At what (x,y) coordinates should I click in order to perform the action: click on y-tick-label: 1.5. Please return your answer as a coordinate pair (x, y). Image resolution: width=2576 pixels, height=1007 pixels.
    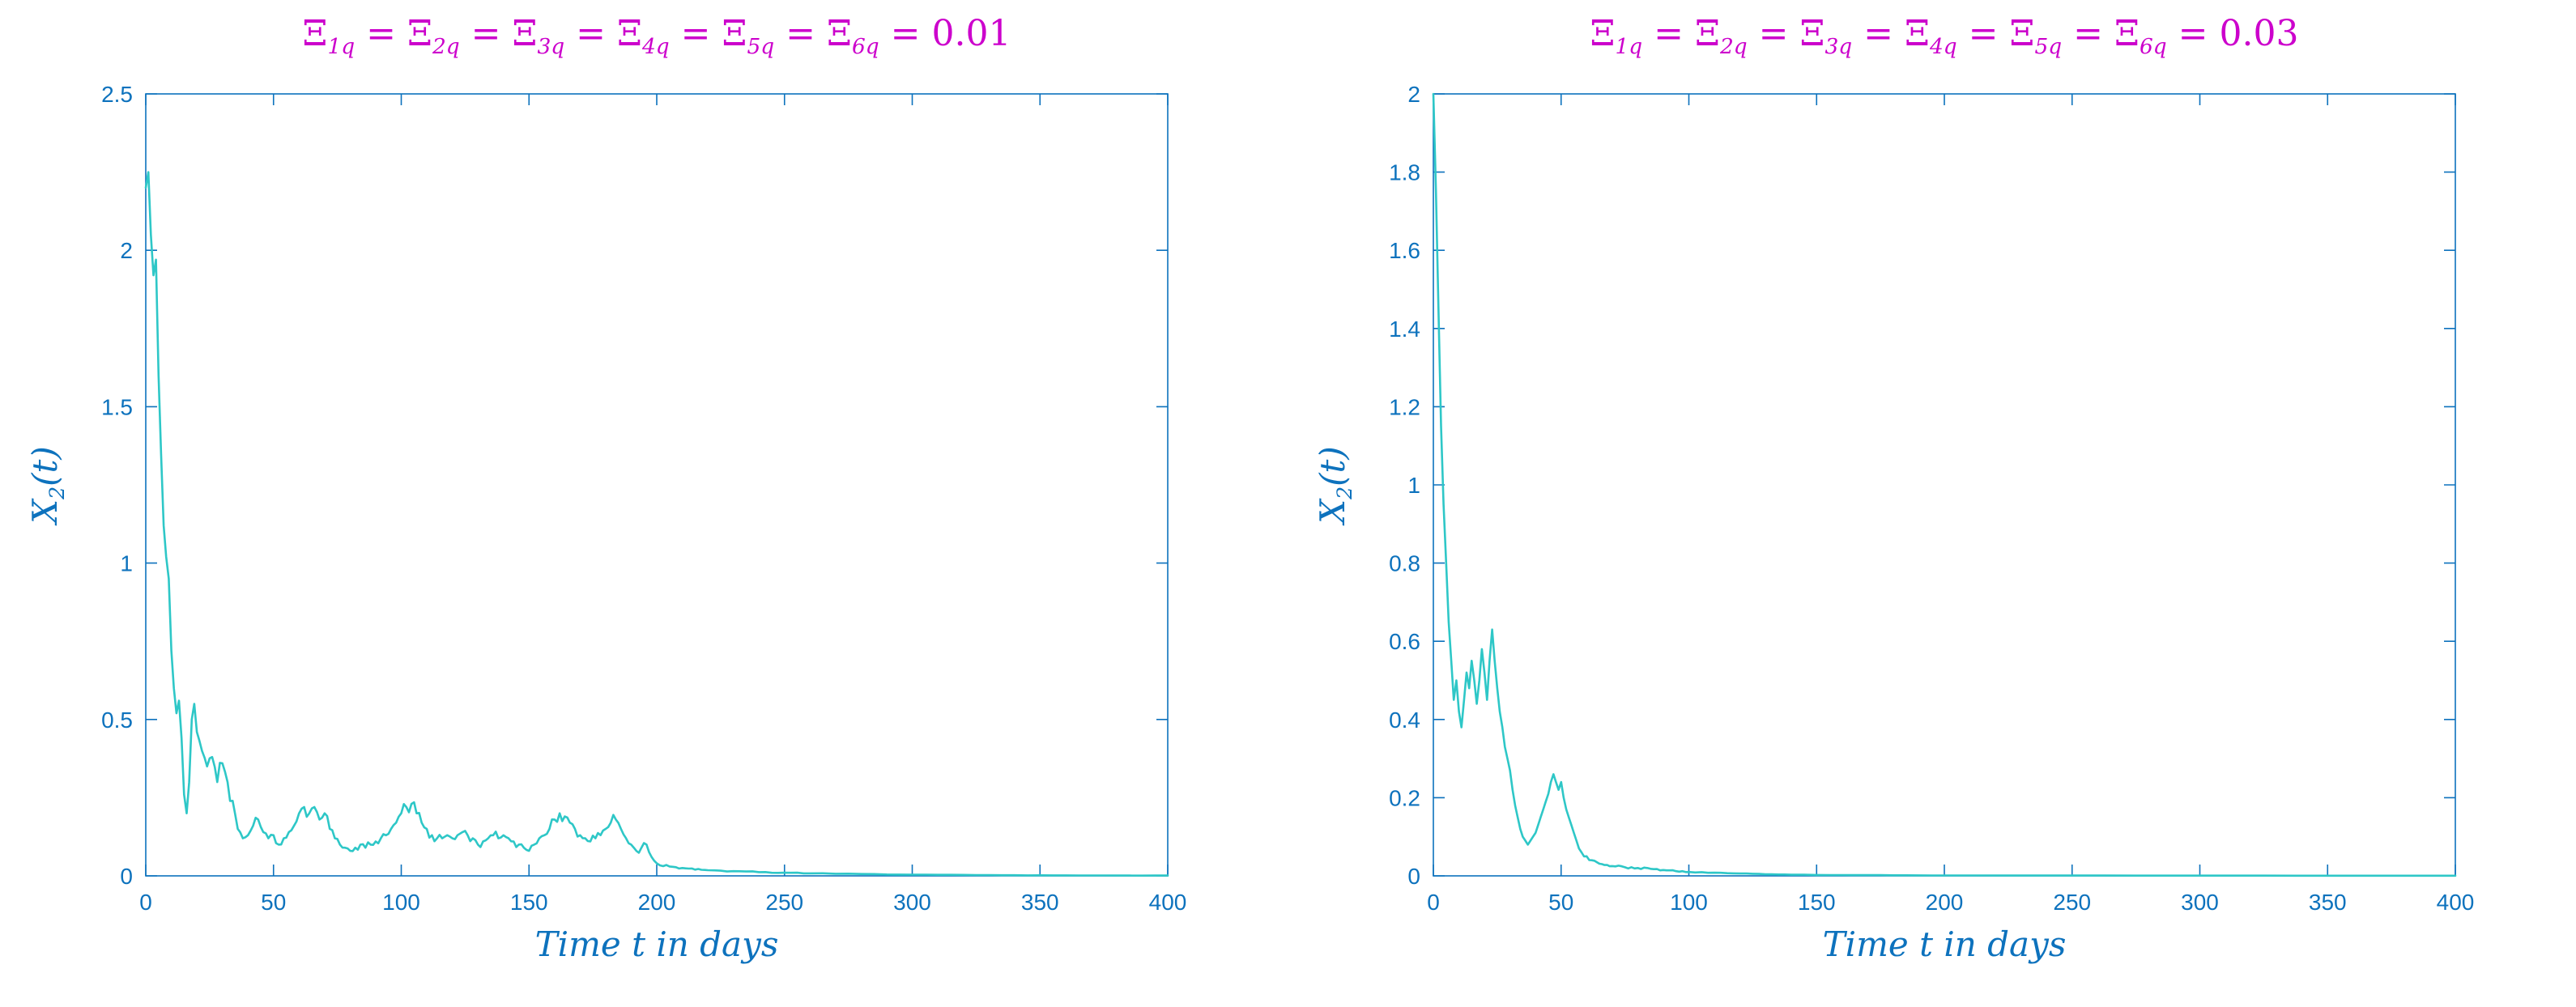
    Looking at the image, I should click on (117, 406).